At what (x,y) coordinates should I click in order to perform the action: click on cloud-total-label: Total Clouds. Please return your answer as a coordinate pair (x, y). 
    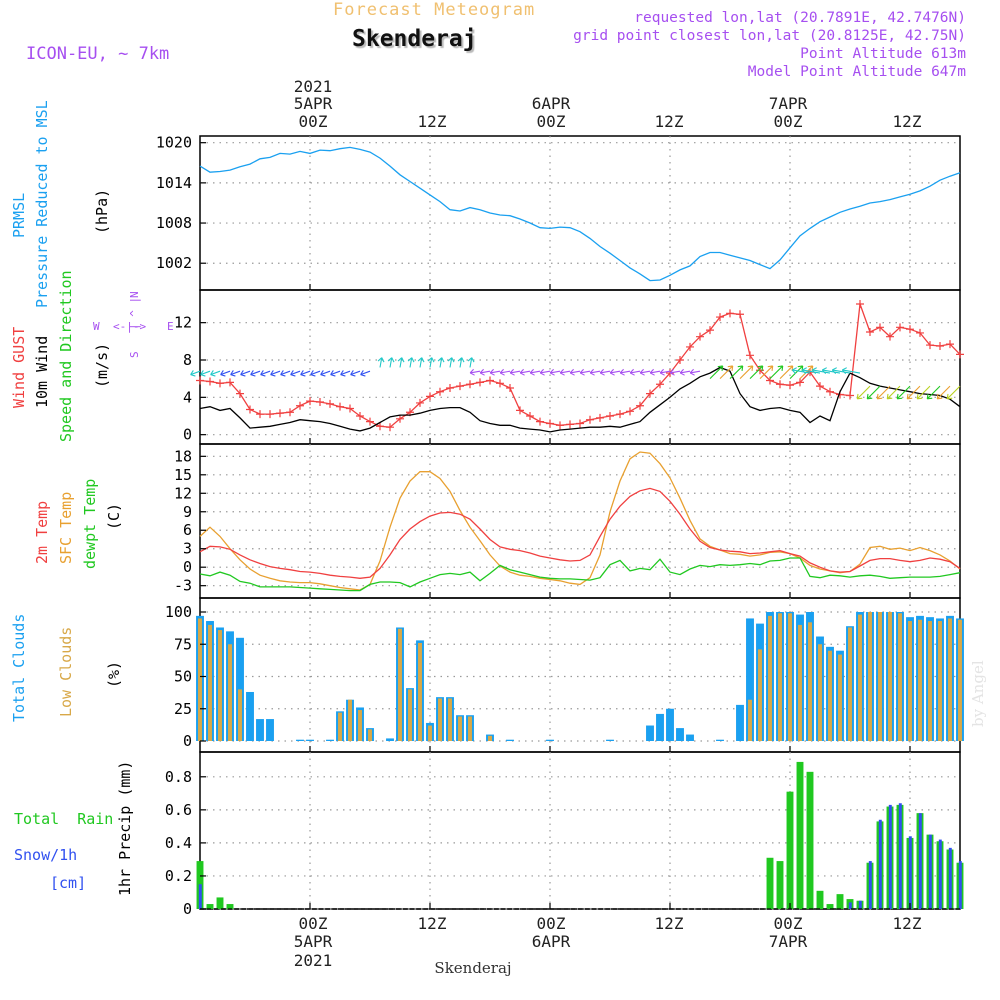
    Looking at the image, I should click on (19, 668).